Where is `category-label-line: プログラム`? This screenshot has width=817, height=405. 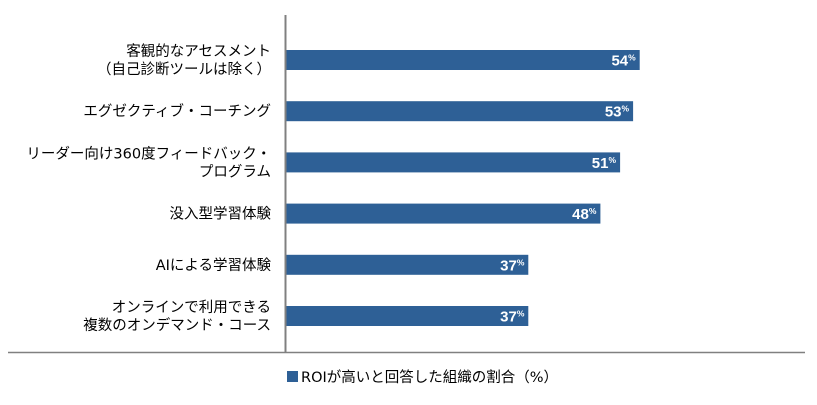
category-label-line: プログラム is located at coordinates (235, 171).